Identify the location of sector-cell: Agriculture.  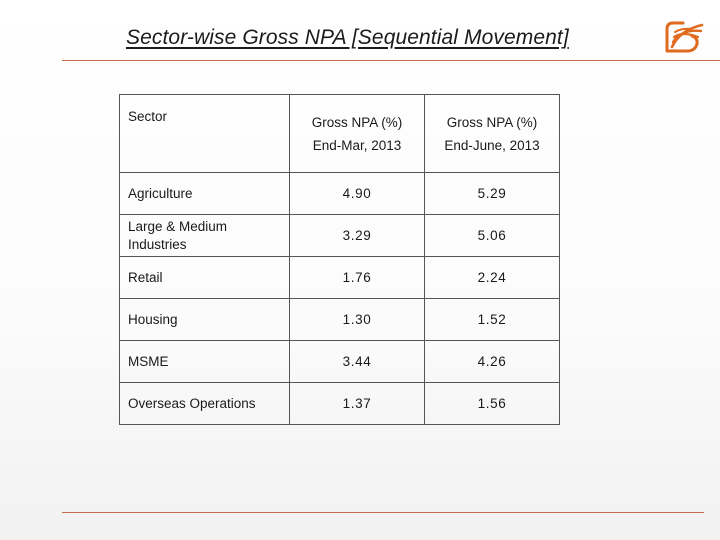
(204, 193).